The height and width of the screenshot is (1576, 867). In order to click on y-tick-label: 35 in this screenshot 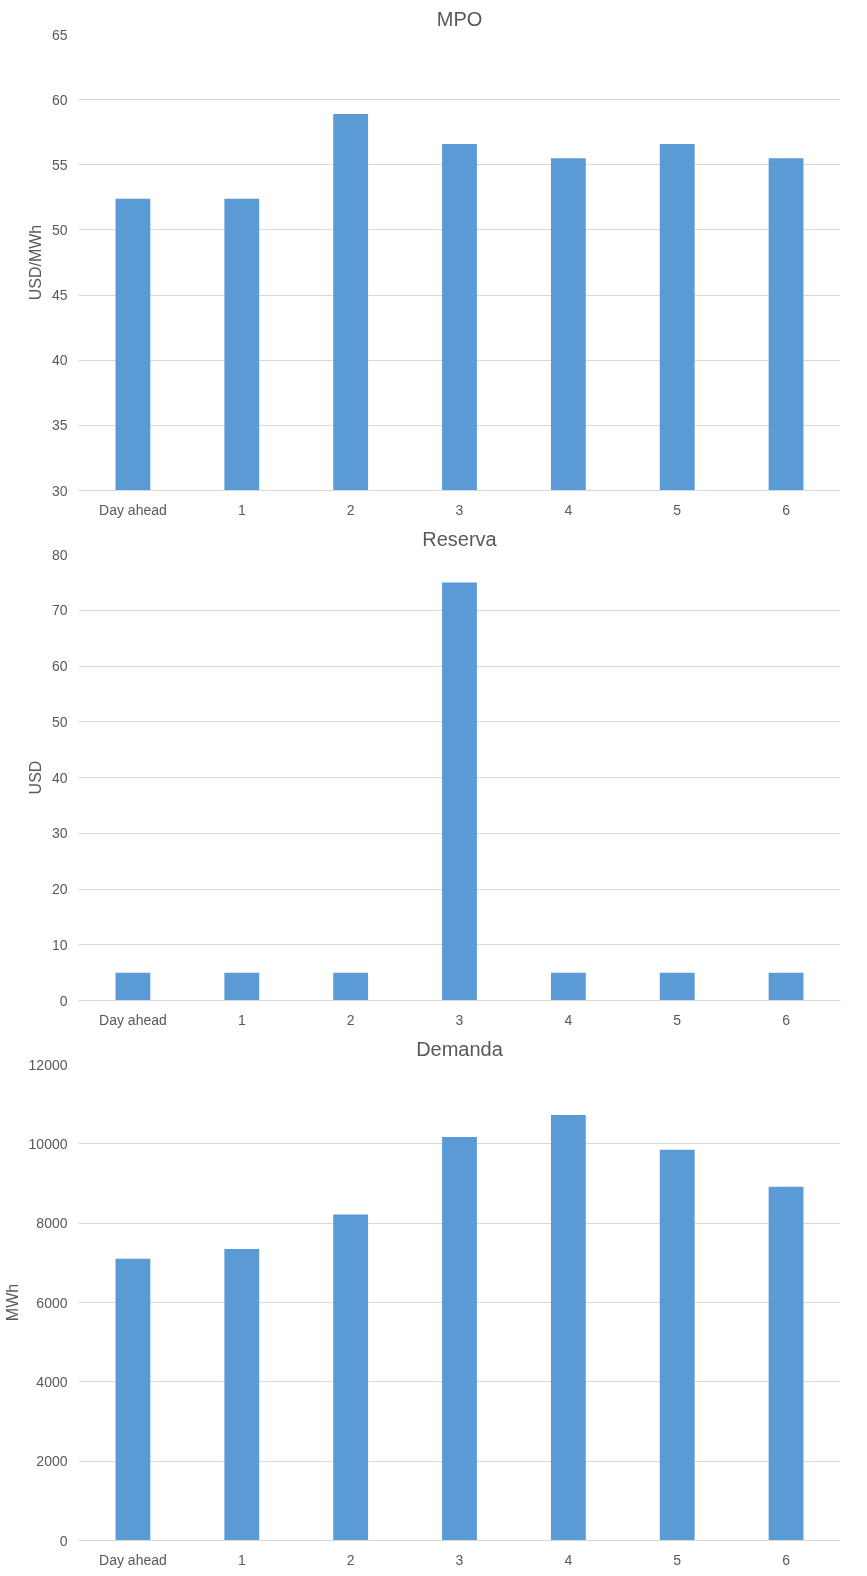, I will do `click(59, 425)`.